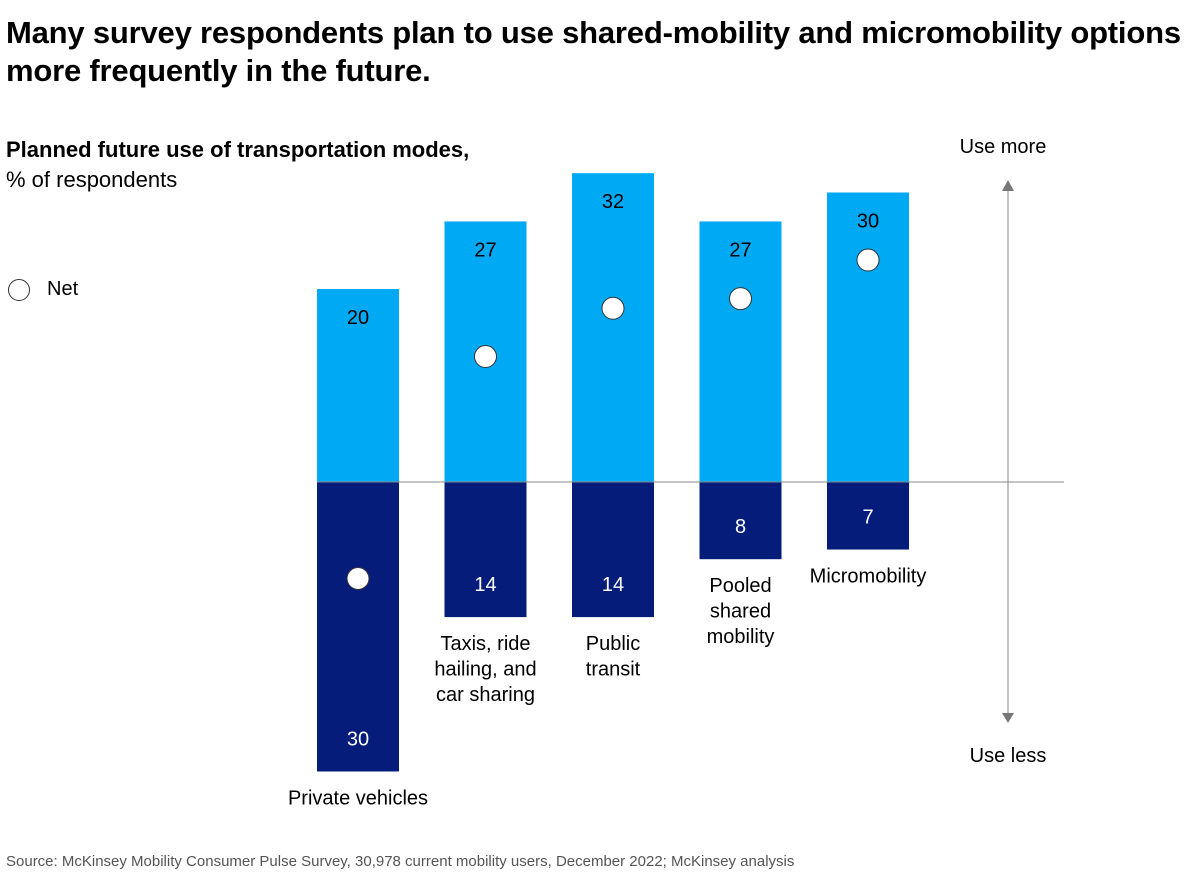  I want to click on net-marker-pooled-shared-mobility, so click(740, 299).